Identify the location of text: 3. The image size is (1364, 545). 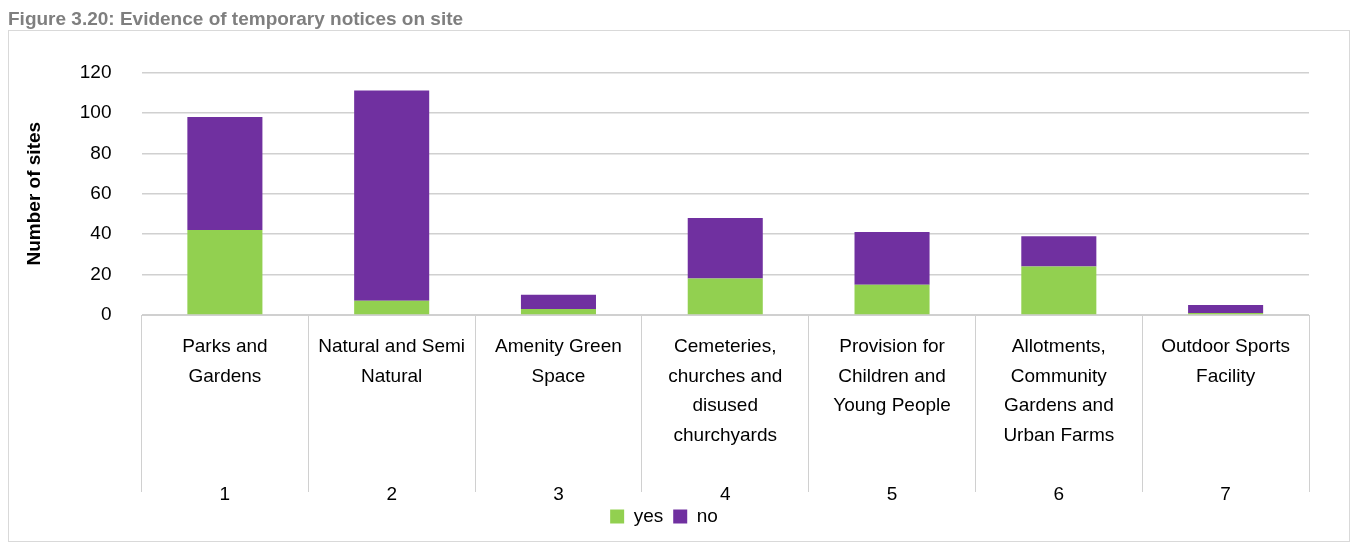
(558, 493).